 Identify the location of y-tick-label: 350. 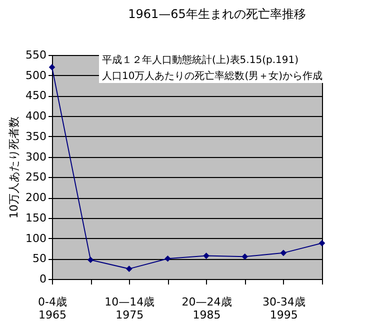
(36, 136).